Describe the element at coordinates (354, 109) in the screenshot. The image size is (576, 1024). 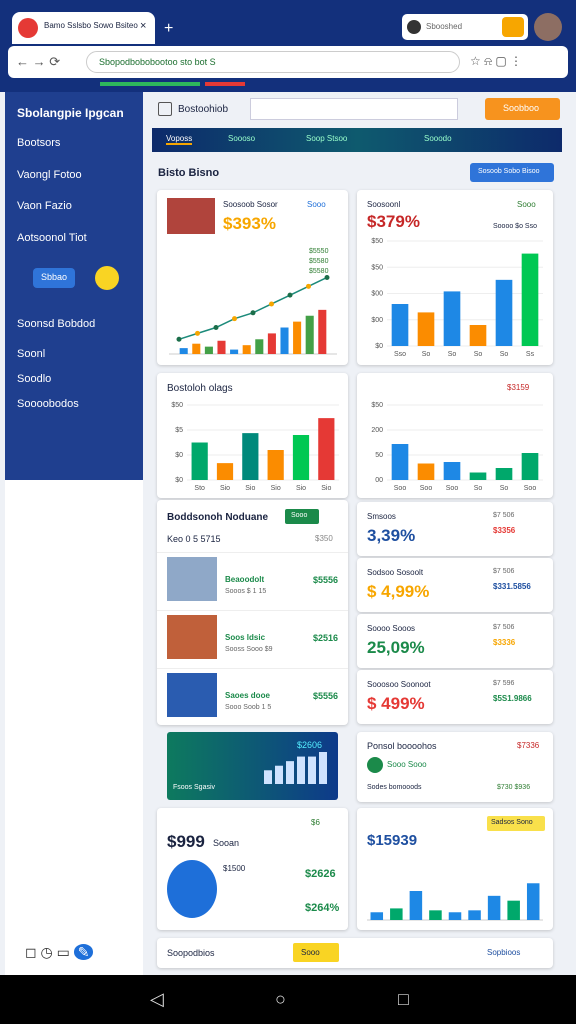
I see `header-search` at that location.